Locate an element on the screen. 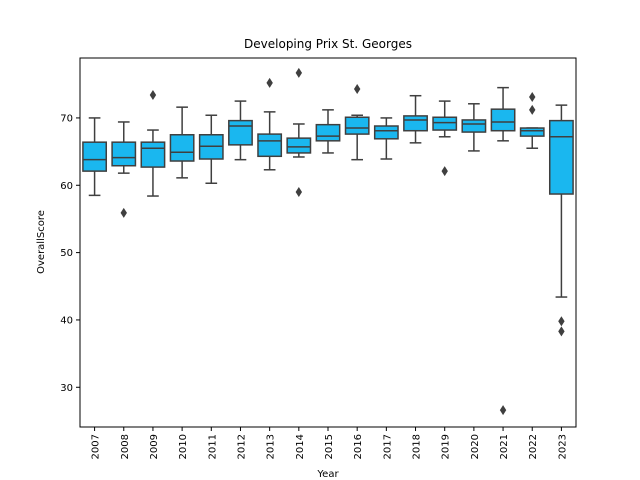  x-tick-label: 2007 is located at coordinates (96, 446).